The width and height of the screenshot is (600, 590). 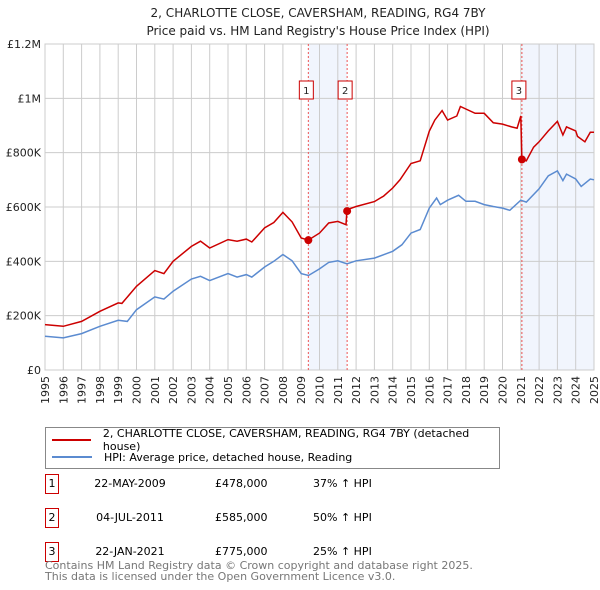 What do you see at coordinates (356, 390) in the screenshot?
I see `x-tick-label: 2012` at bounding box center [356, 390].